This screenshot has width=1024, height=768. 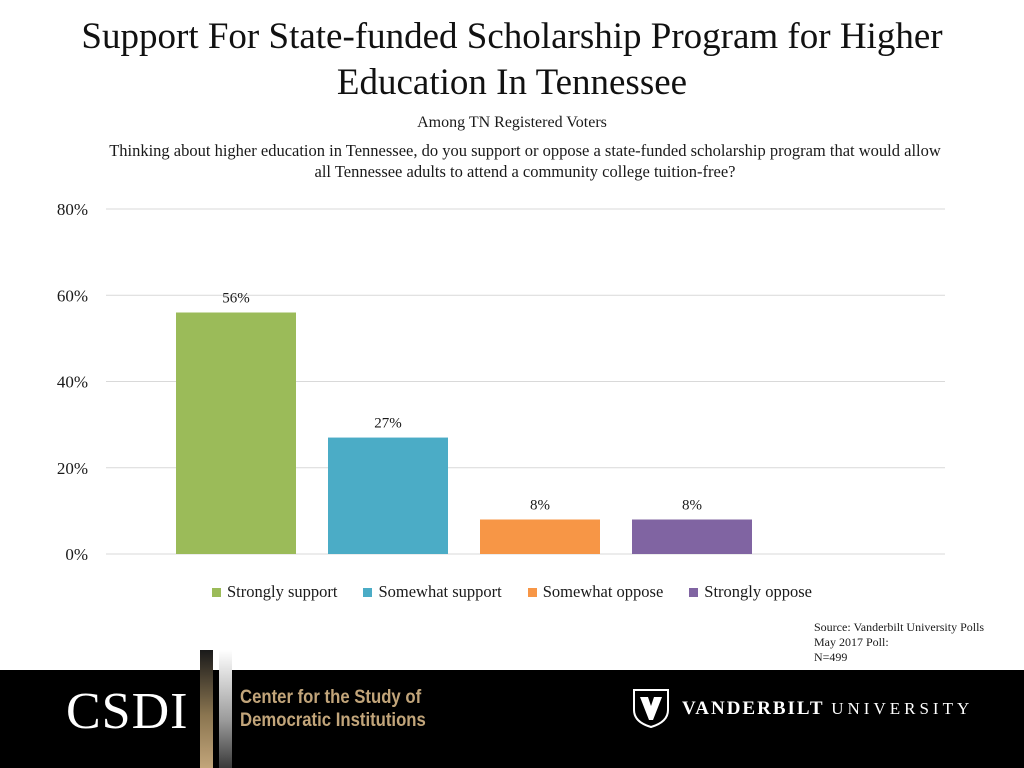 I want to click on source-line: Source: Vanderbilt University Polls, so click(x=899, y=627).